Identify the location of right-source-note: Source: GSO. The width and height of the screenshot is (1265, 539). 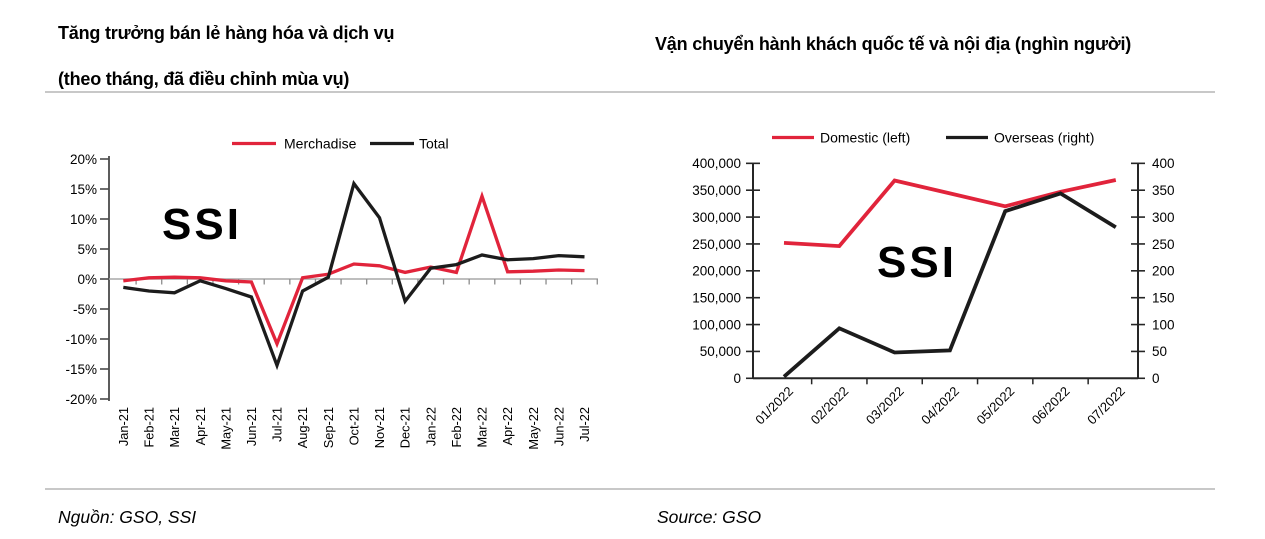
(709, 517).